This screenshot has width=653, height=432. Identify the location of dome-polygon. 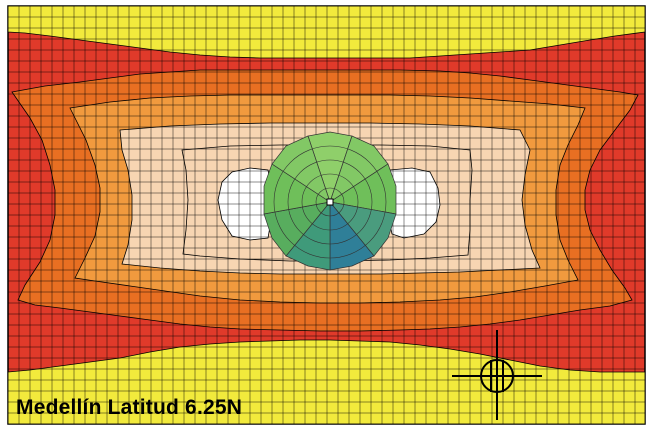
(330, 201).